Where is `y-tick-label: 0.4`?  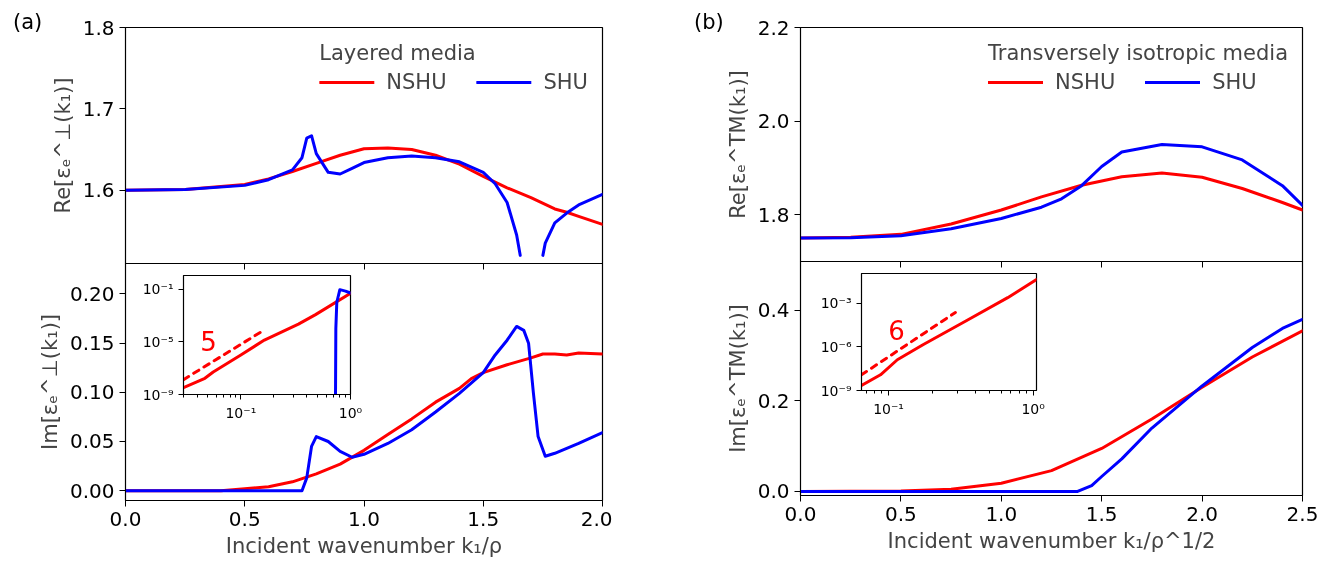
y-tick-label: 0.4 is located at coordinates (773, 310).